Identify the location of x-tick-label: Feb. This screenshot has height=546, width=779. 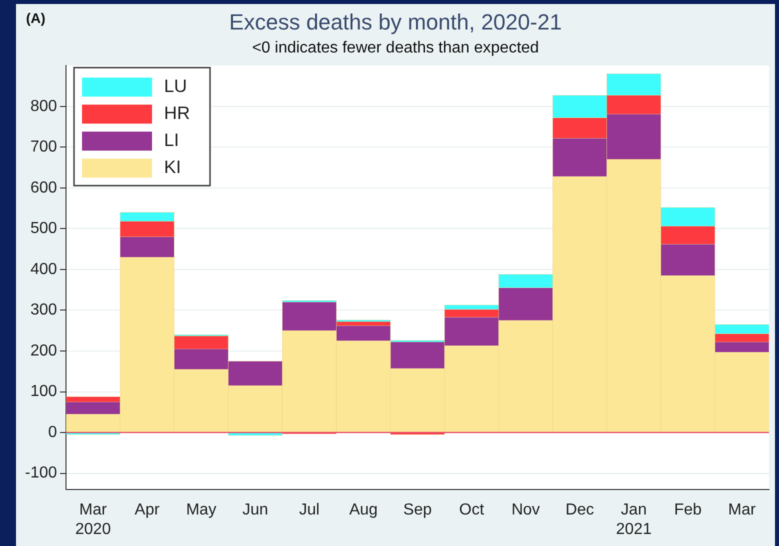
(688, 510).